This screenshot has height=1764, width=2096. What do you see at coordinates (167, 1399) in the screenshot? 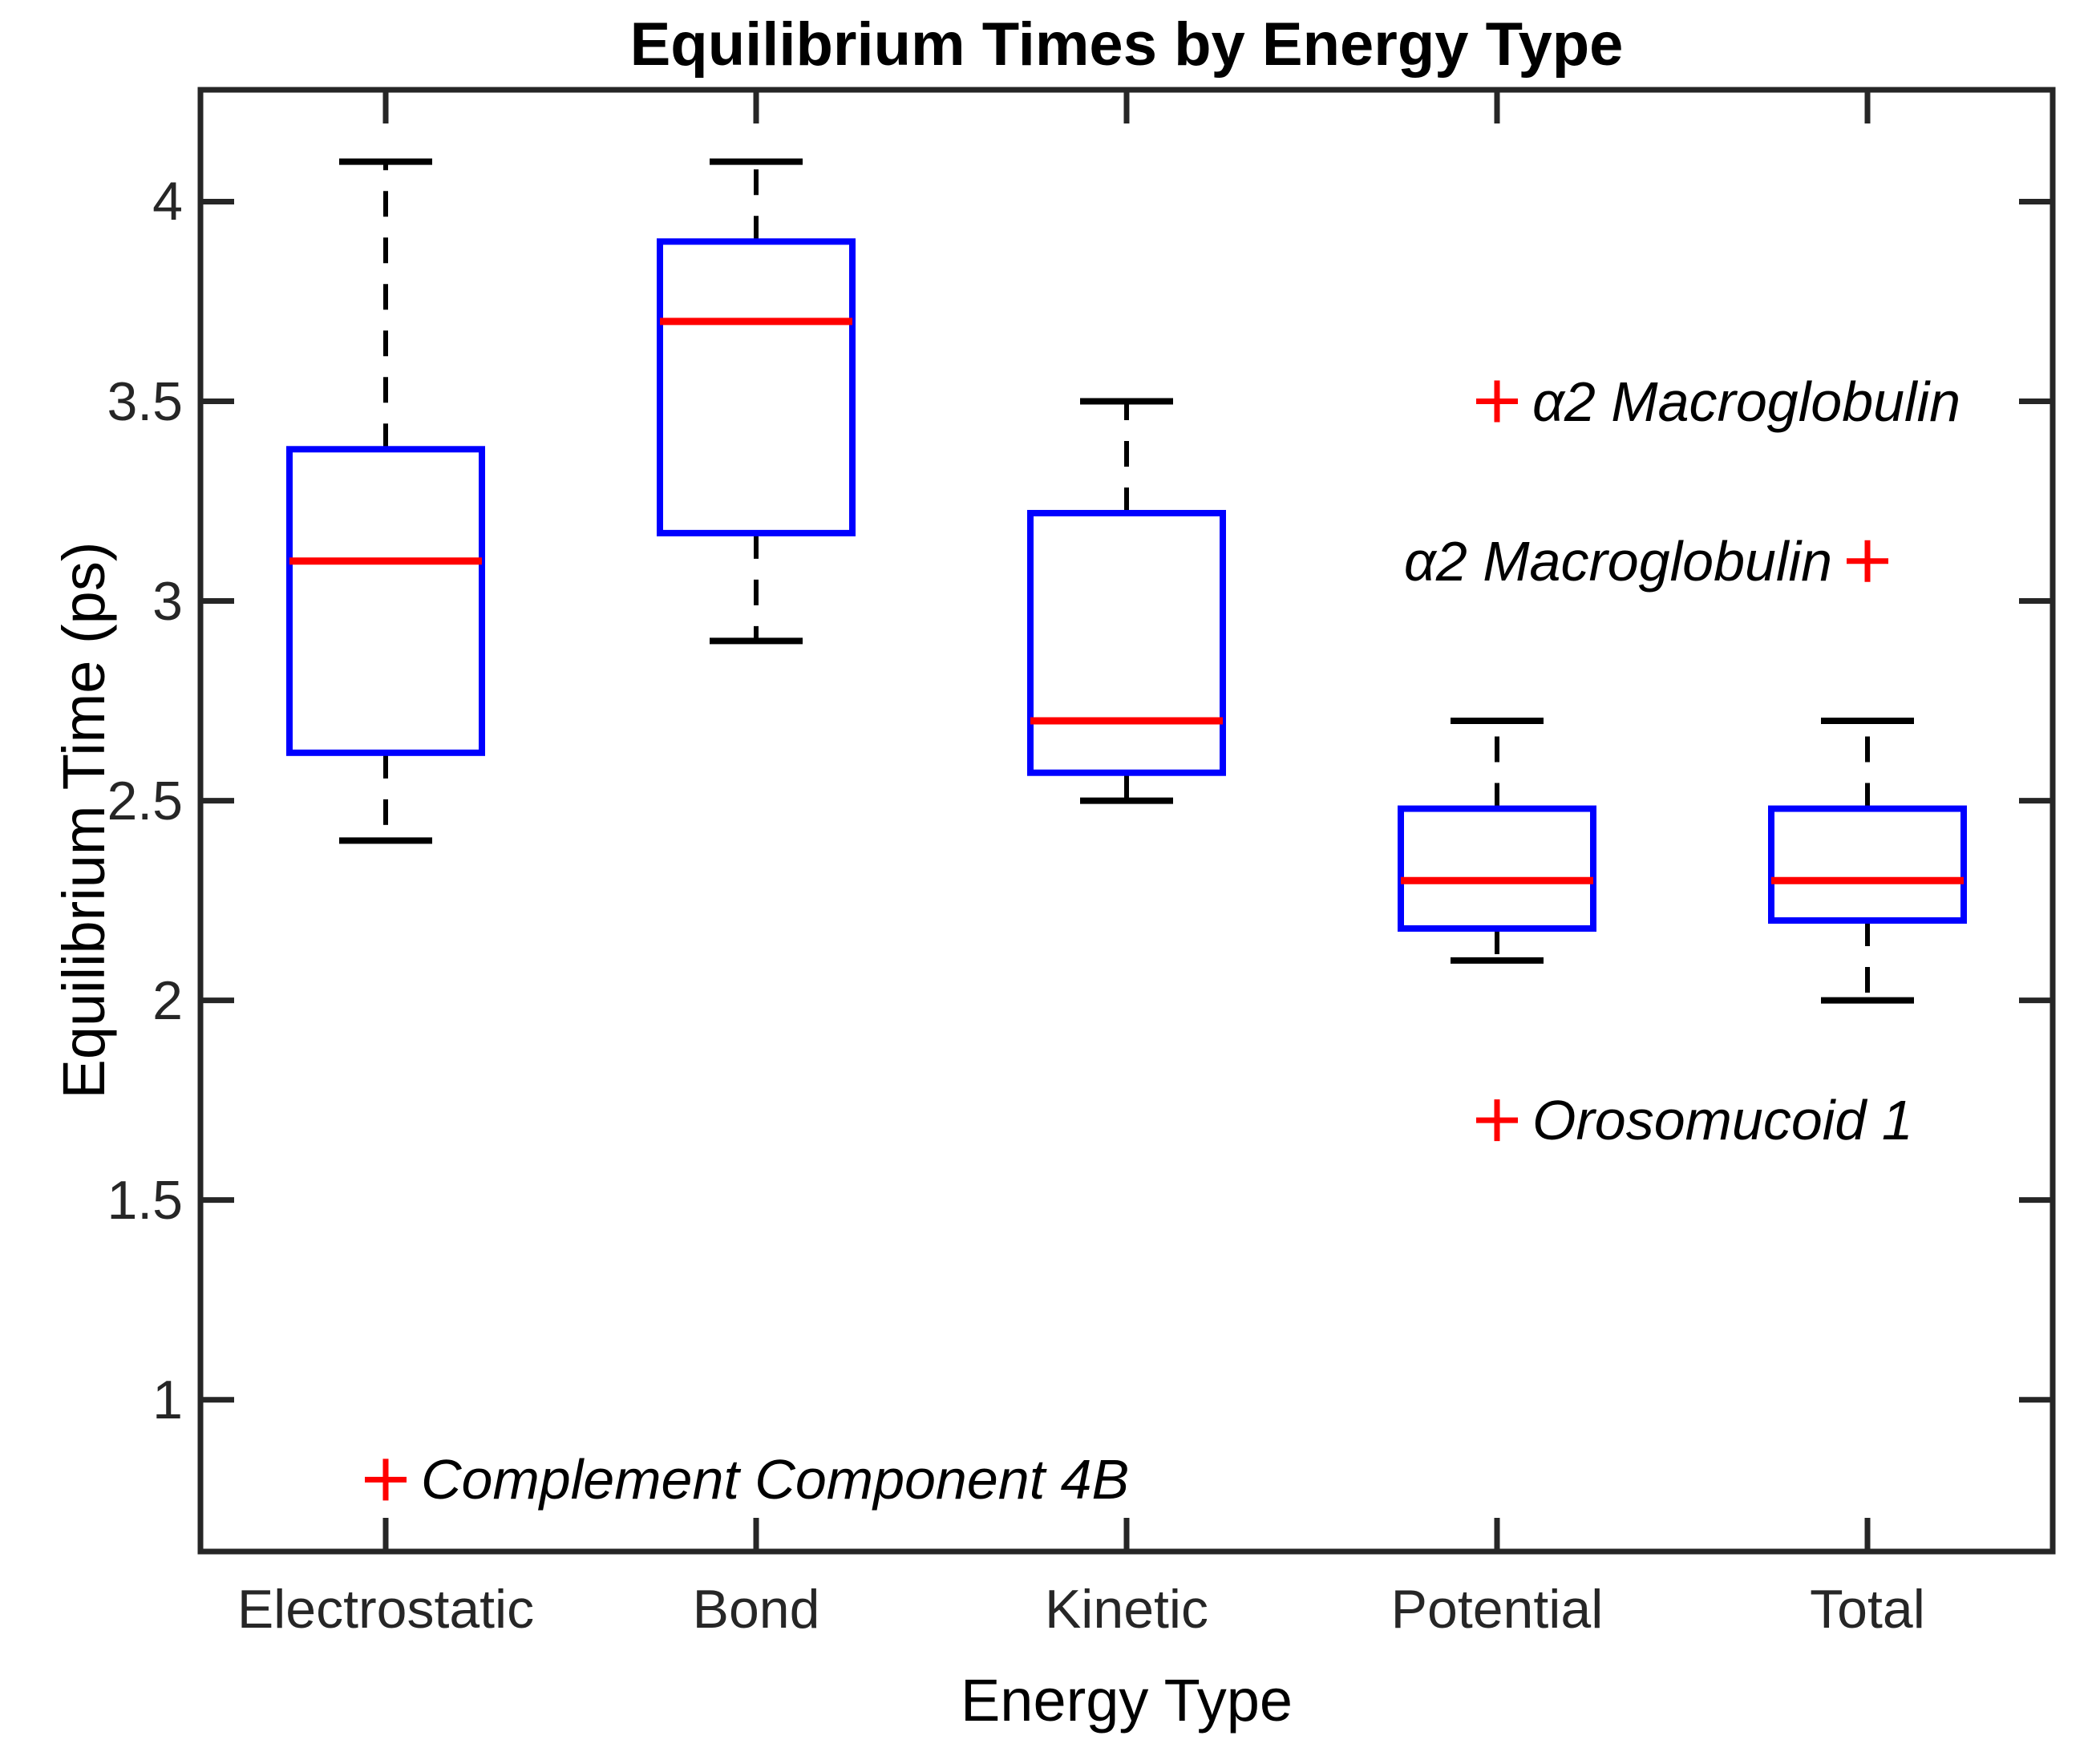
I see `y-tick-label: 1` at bounding box center [167, 1399].